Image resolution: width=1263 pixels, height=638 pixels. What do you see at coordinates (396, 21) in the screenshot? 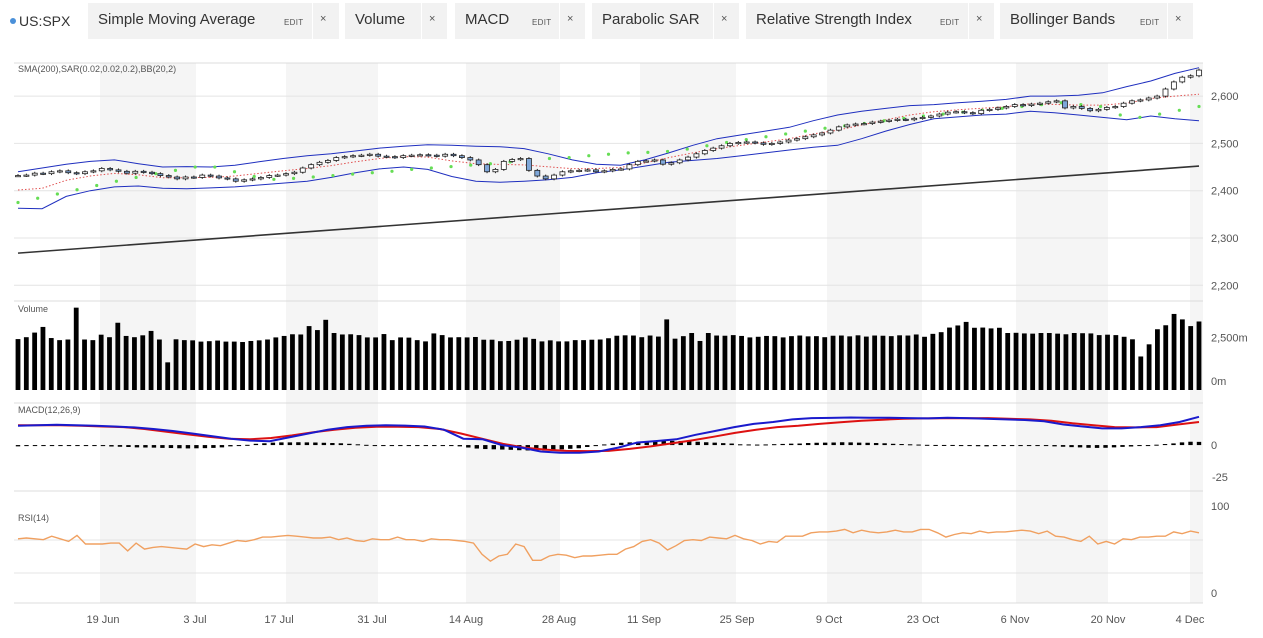
I see `indicator-chip-volume: Volume ×` at bounding box center [396, 21].